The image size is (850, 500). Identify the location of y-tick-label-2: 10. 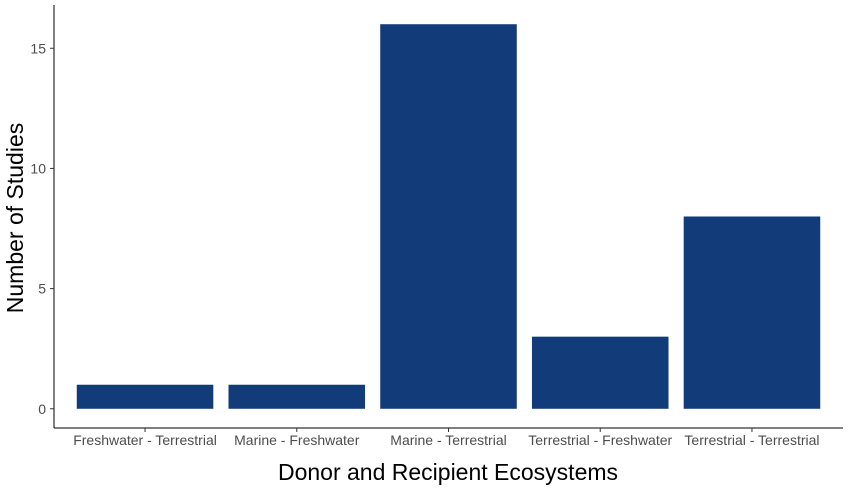
(38, 168).